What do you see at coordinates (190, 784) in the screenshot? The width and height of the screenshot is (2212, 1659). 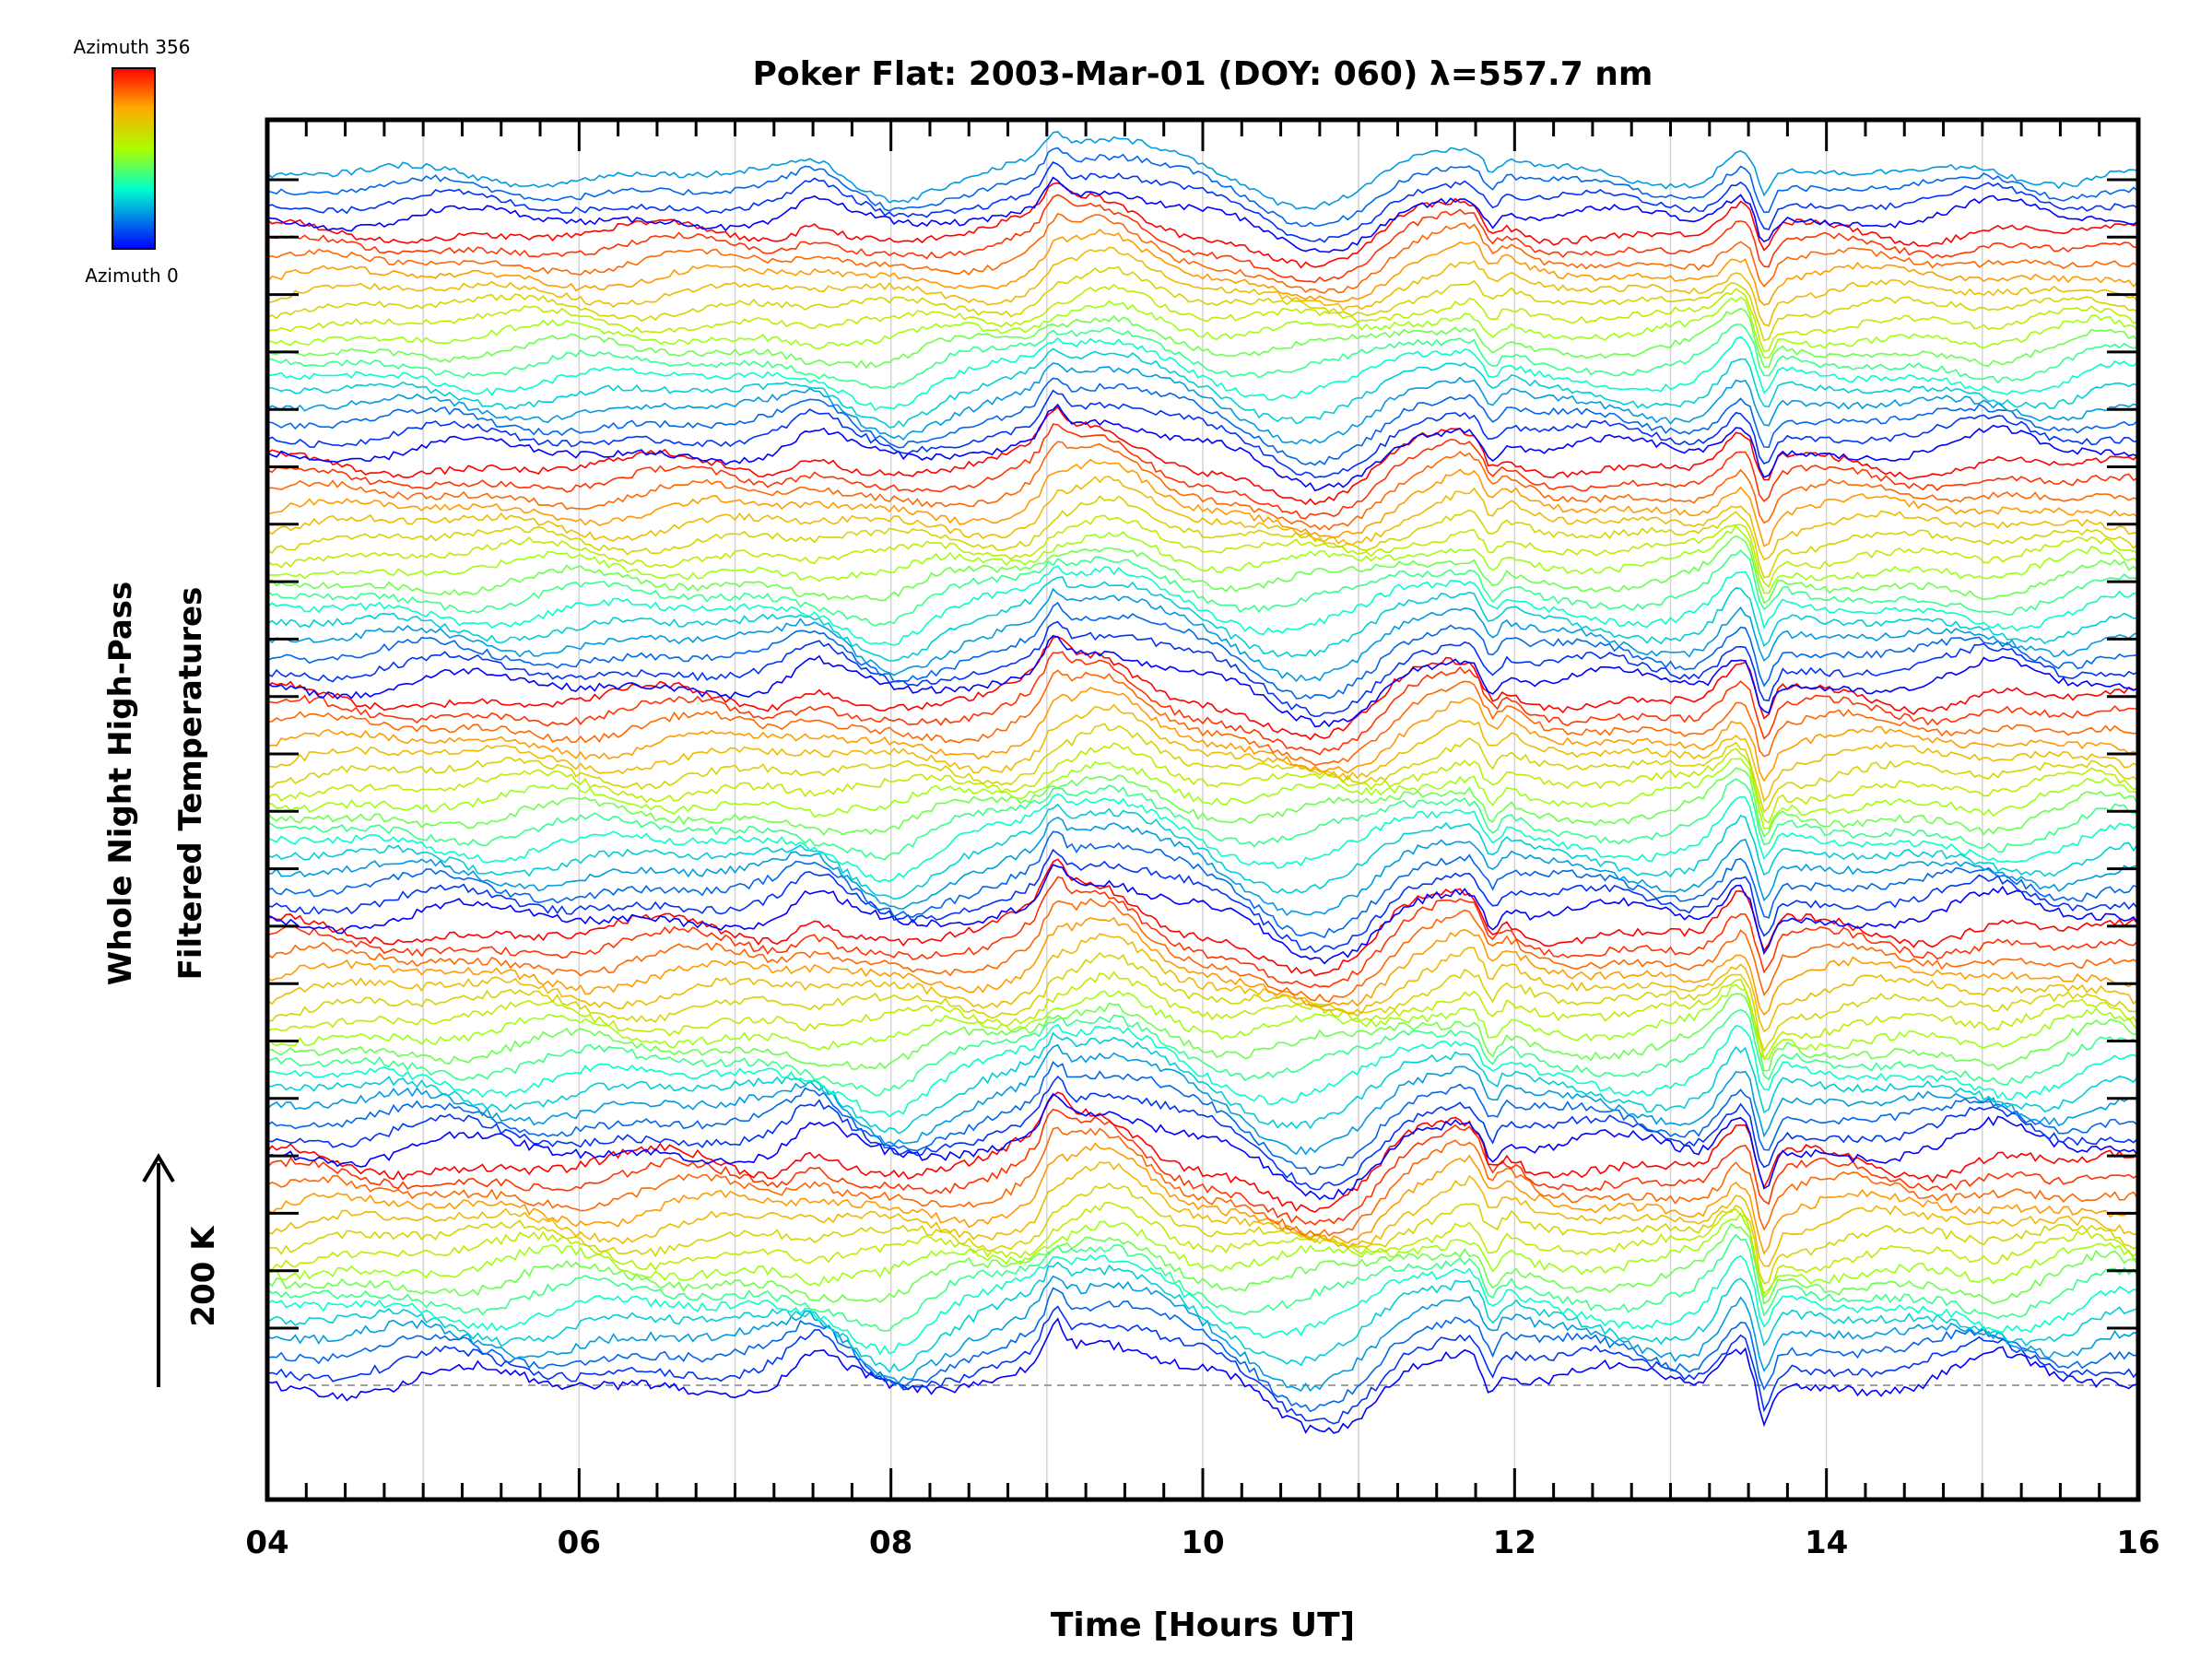 I see `y-axis-label-line2: Filtered Temperatures` at bounding box center [190, 784].